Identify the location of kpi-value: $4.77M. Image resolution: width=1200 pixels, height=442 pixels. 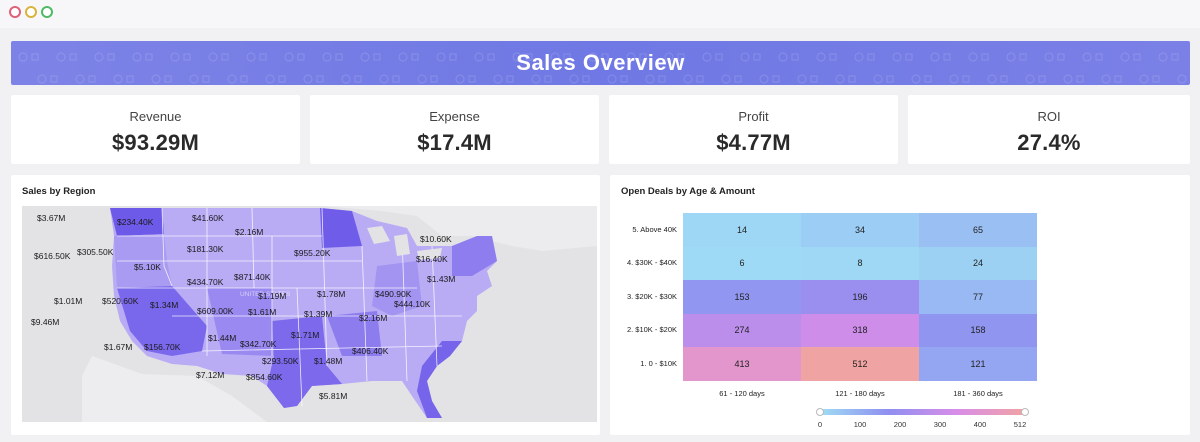
(753, 142).